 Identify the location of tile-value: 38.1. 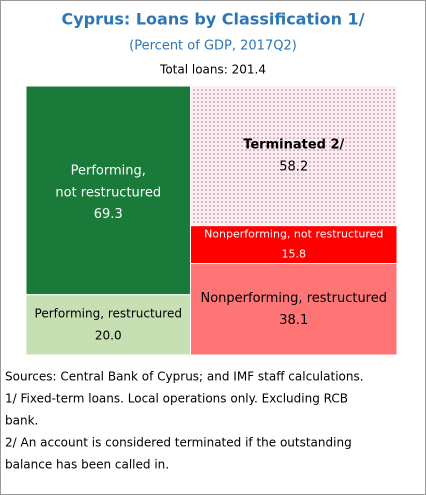
(293, 320).